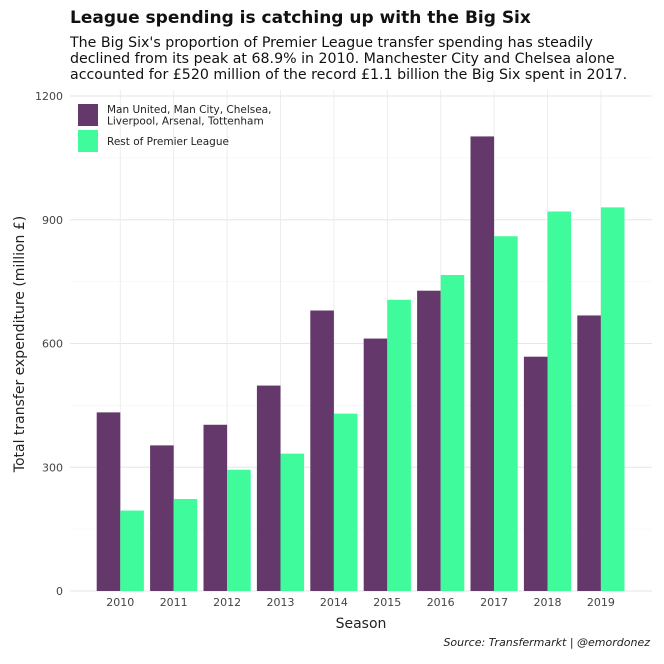 Image resolution: width=664 pixels, height=664 pixels. What do you see at coordinates (20, 344) in the screenshot?
I see `y-axis-label: Total transfer expenditure (million £)` at bounding box center [20, 344].